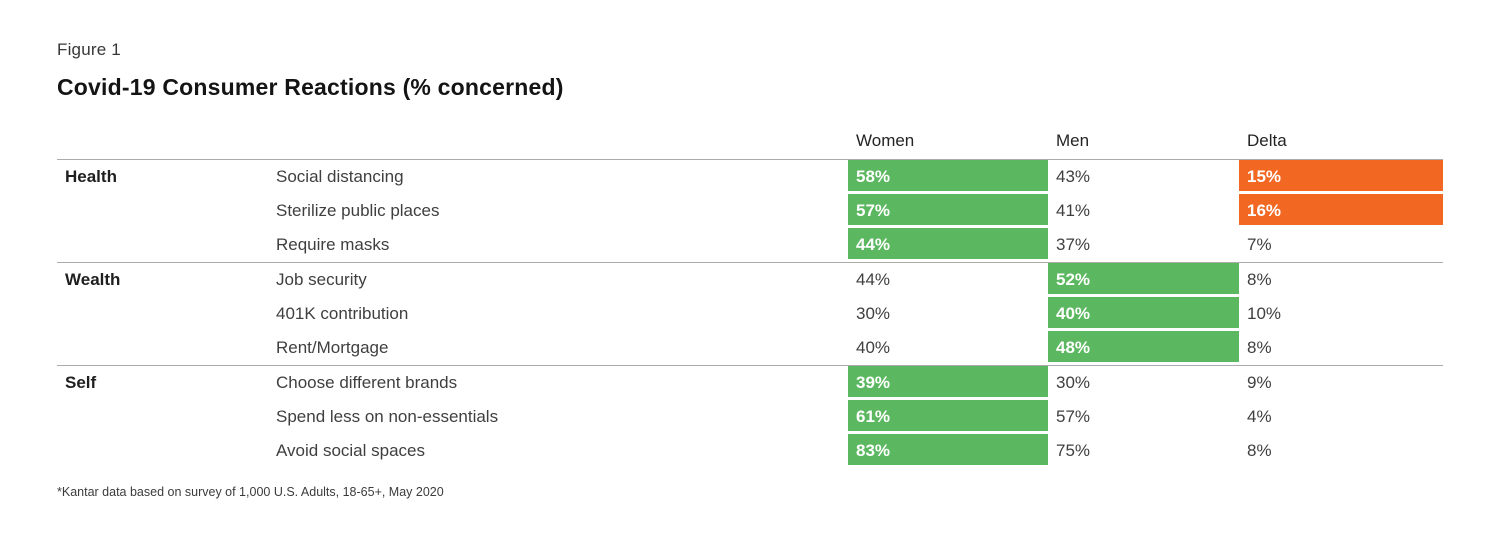 The image size is (1500, 538). I want to click on value-text: 37%, so click(1073, 244).